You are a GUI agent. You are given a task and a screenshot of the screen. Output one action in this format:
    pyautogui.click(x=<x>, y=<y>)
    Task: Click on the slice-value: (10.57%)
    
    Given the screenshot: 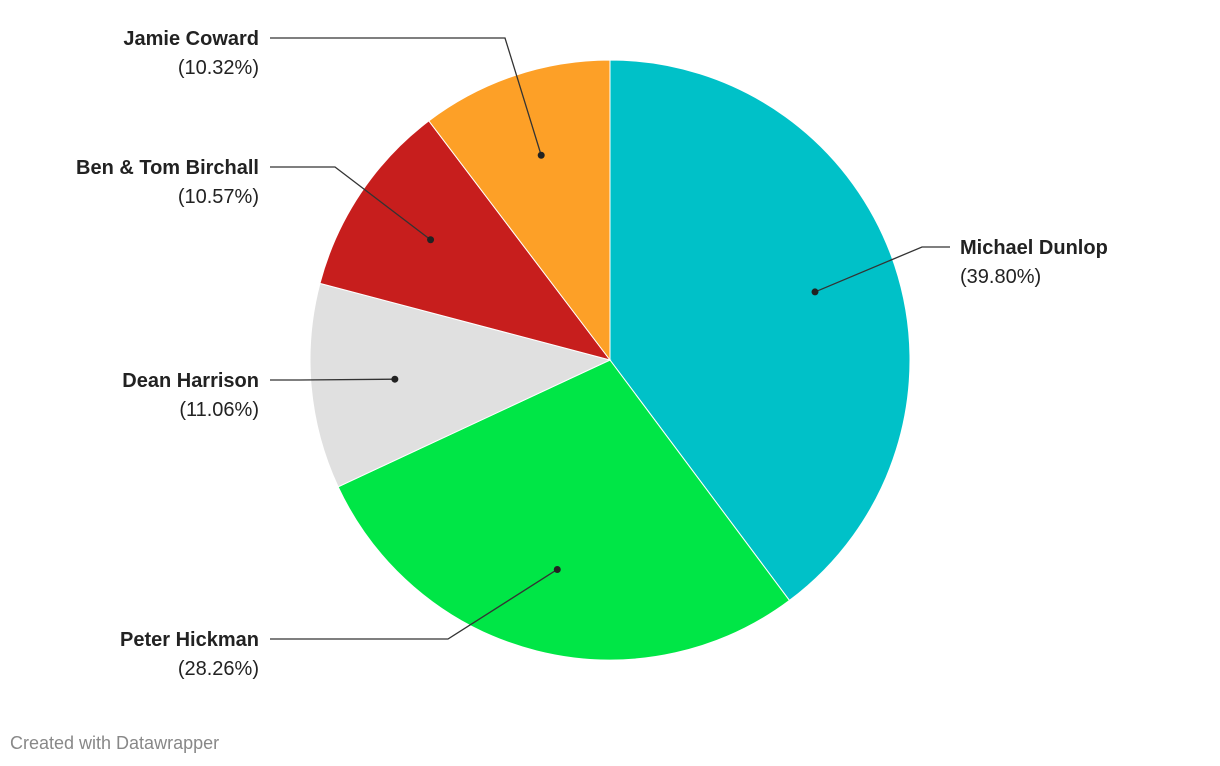 What is the action you would take?
    pyautogui.click(x=218, y=197)
    